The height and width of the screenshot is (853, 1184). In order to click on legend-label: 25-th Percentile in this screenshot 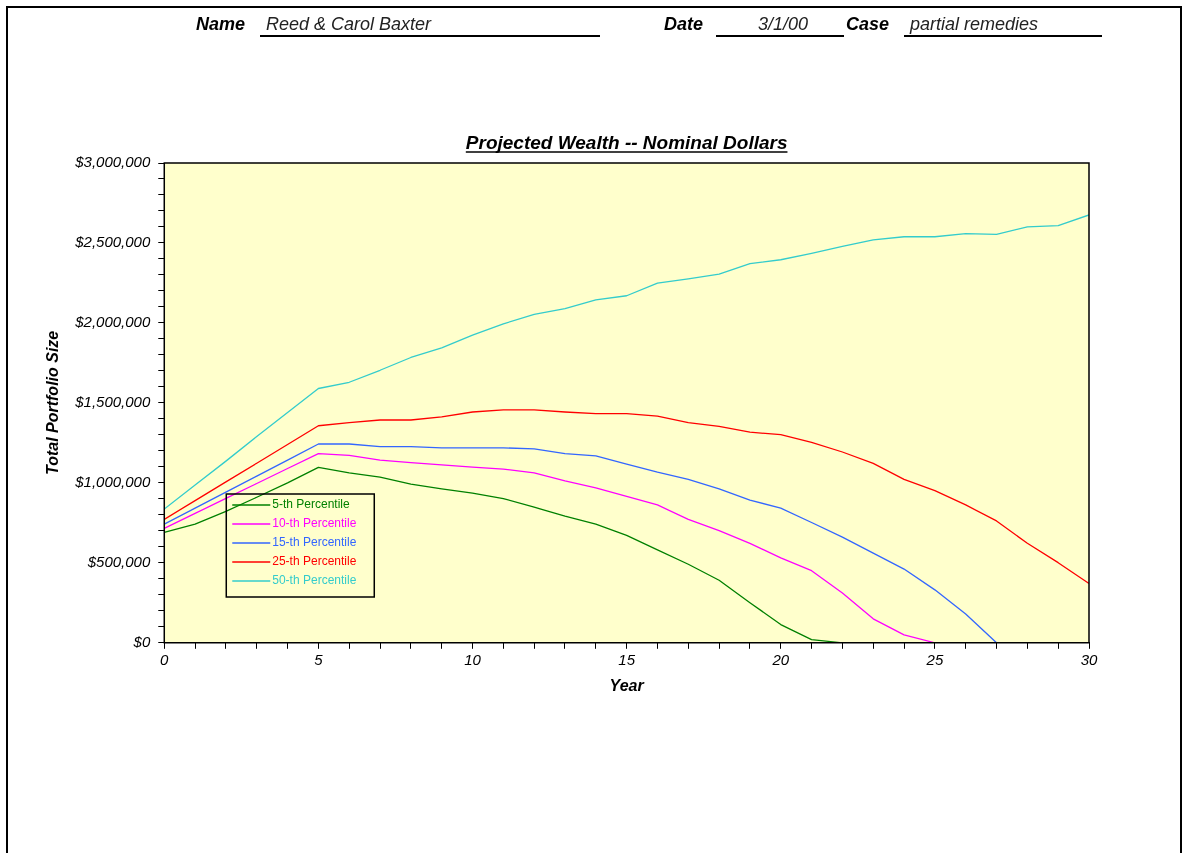, I will do `click(314, 561)`.